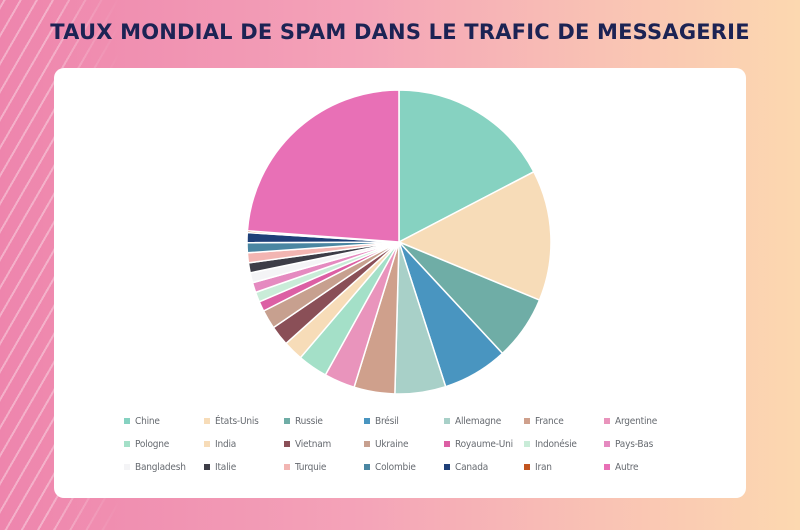  Describe the element at coordinates (549, 421) in the screenshot. I see `legend-label: France` at that location.